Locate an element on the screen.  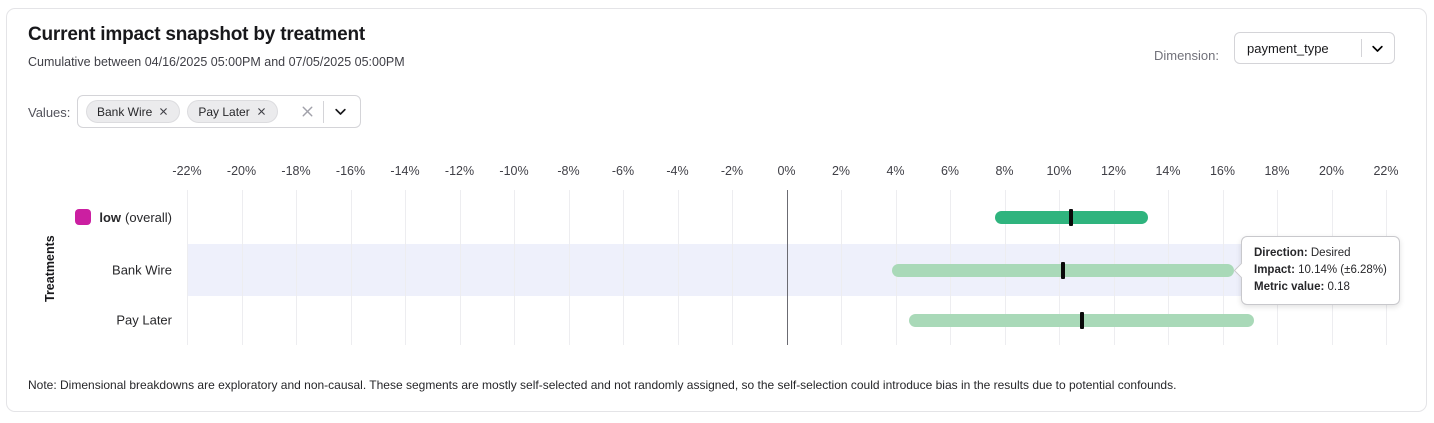
x-axis-tick-label: -16% is located at coordinates (350, 171).